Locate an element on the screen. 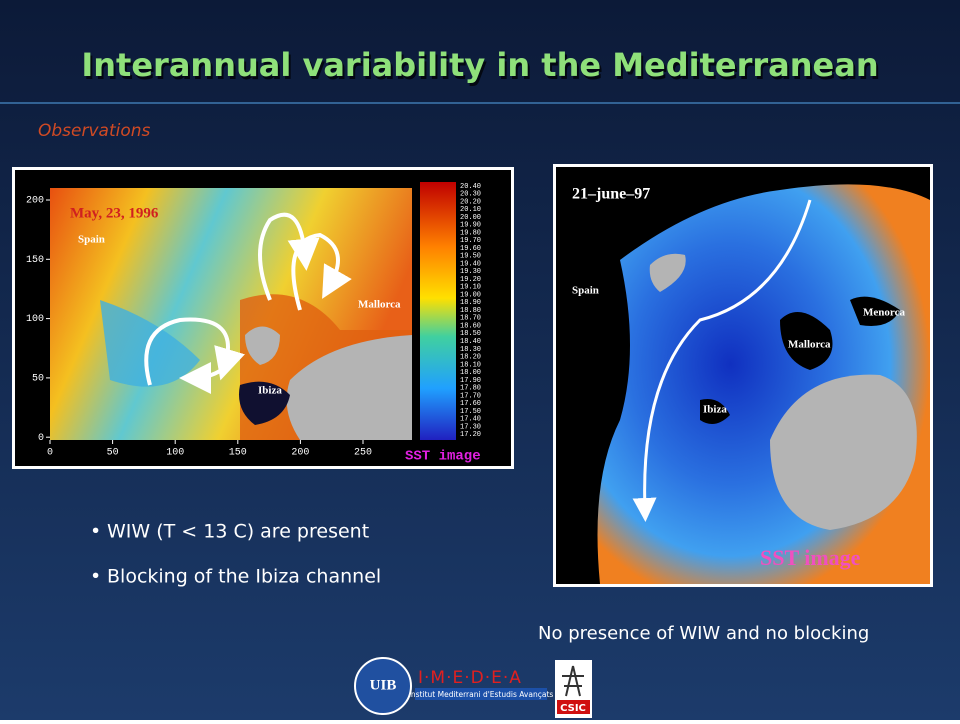 The width and height of the screenshot is (960, 724). colorbar-label: 18.80 is located at coordinates (470, 311).